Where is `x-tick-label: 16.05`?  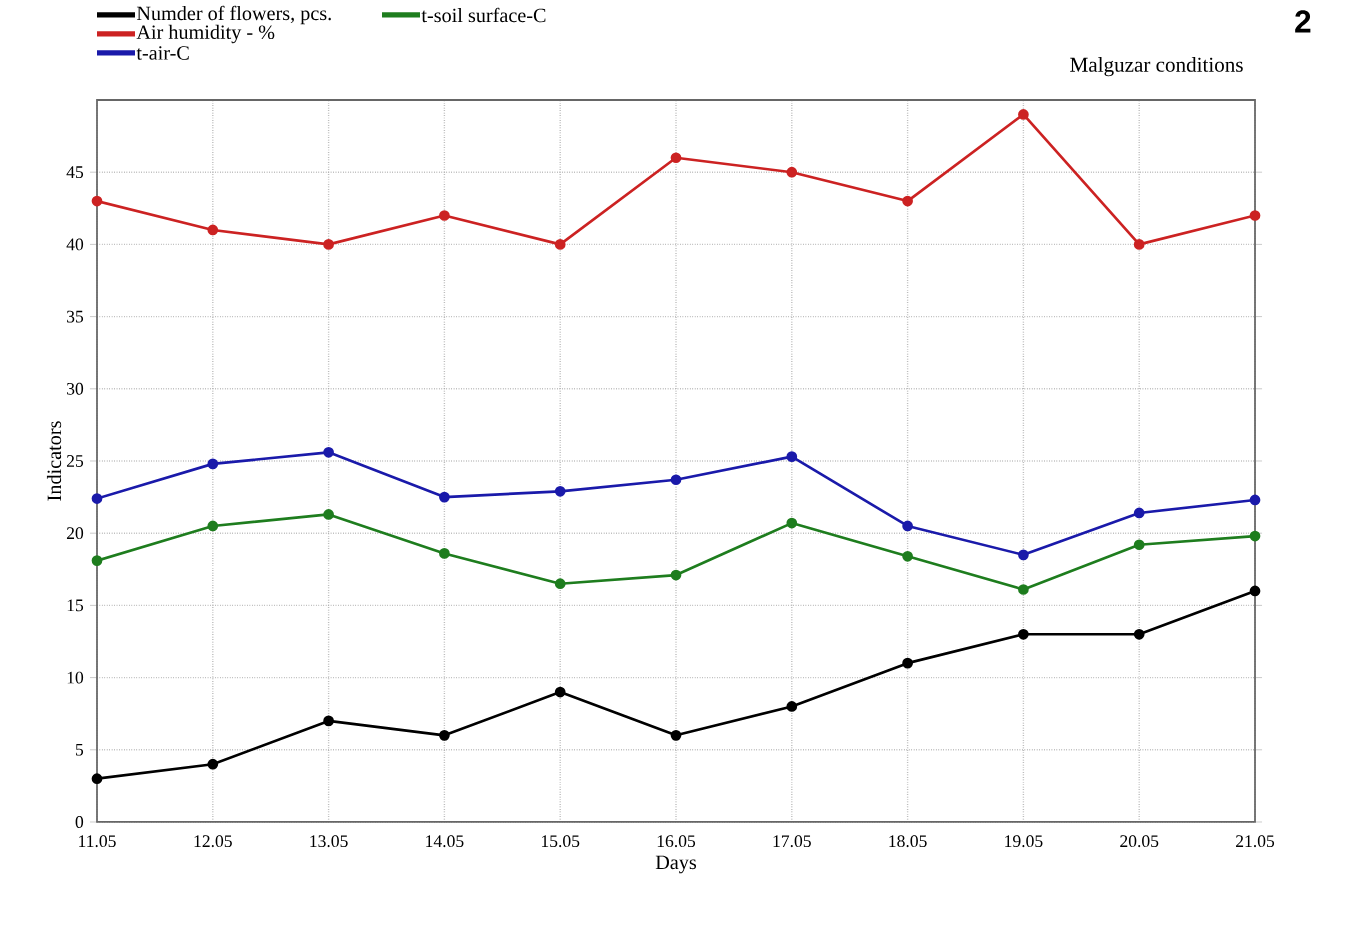 x-tick-label: 16.05 is located at coordinates (676, 841).